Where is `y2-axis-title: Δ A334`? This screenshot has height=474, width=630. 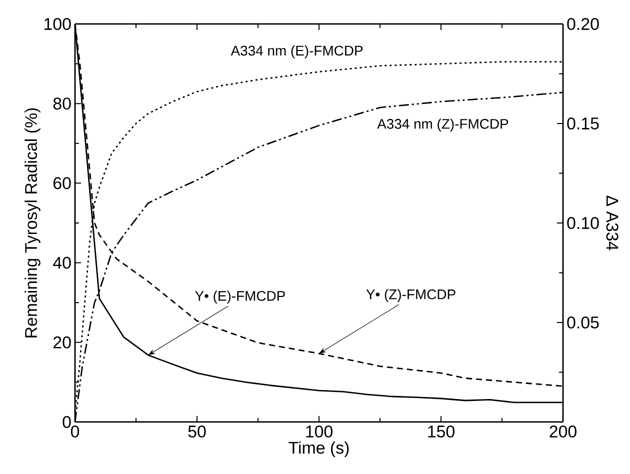
y2-axis-title: Δ A334 is located at coordinates (612, 223).